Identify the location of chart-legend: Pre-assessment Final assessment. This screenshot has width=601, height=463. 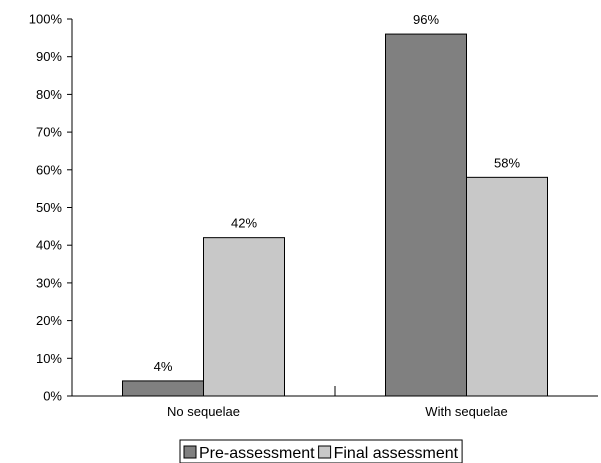
(321, 451).